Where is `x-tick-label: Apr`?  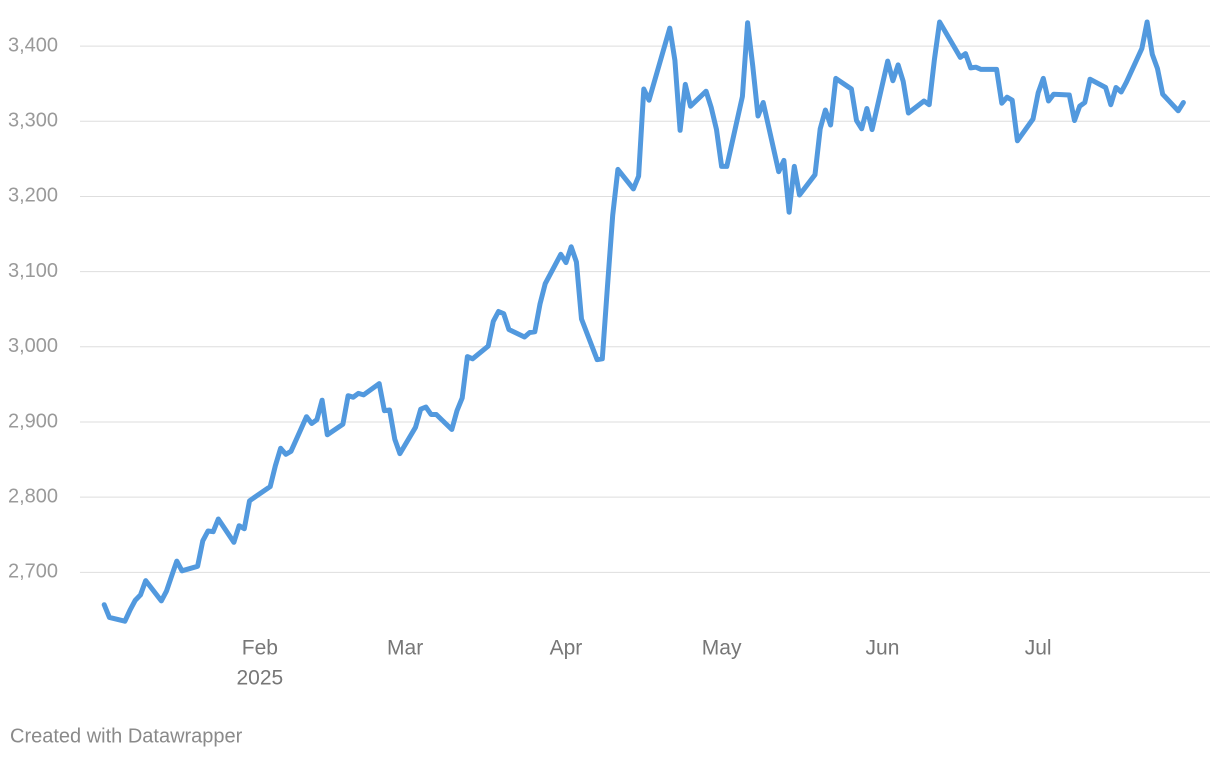 x-tick-label: Apr is located at coordinates (566, 648).